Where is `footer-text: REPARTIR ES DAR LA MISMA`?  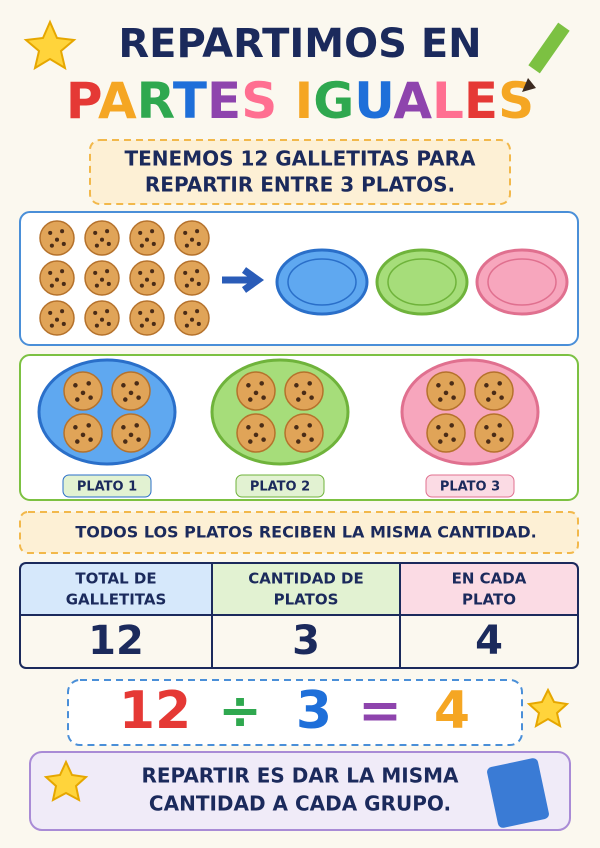
footer-text: REPARTIR ES DAR LA MISMA is located at coordinates (300, 776).